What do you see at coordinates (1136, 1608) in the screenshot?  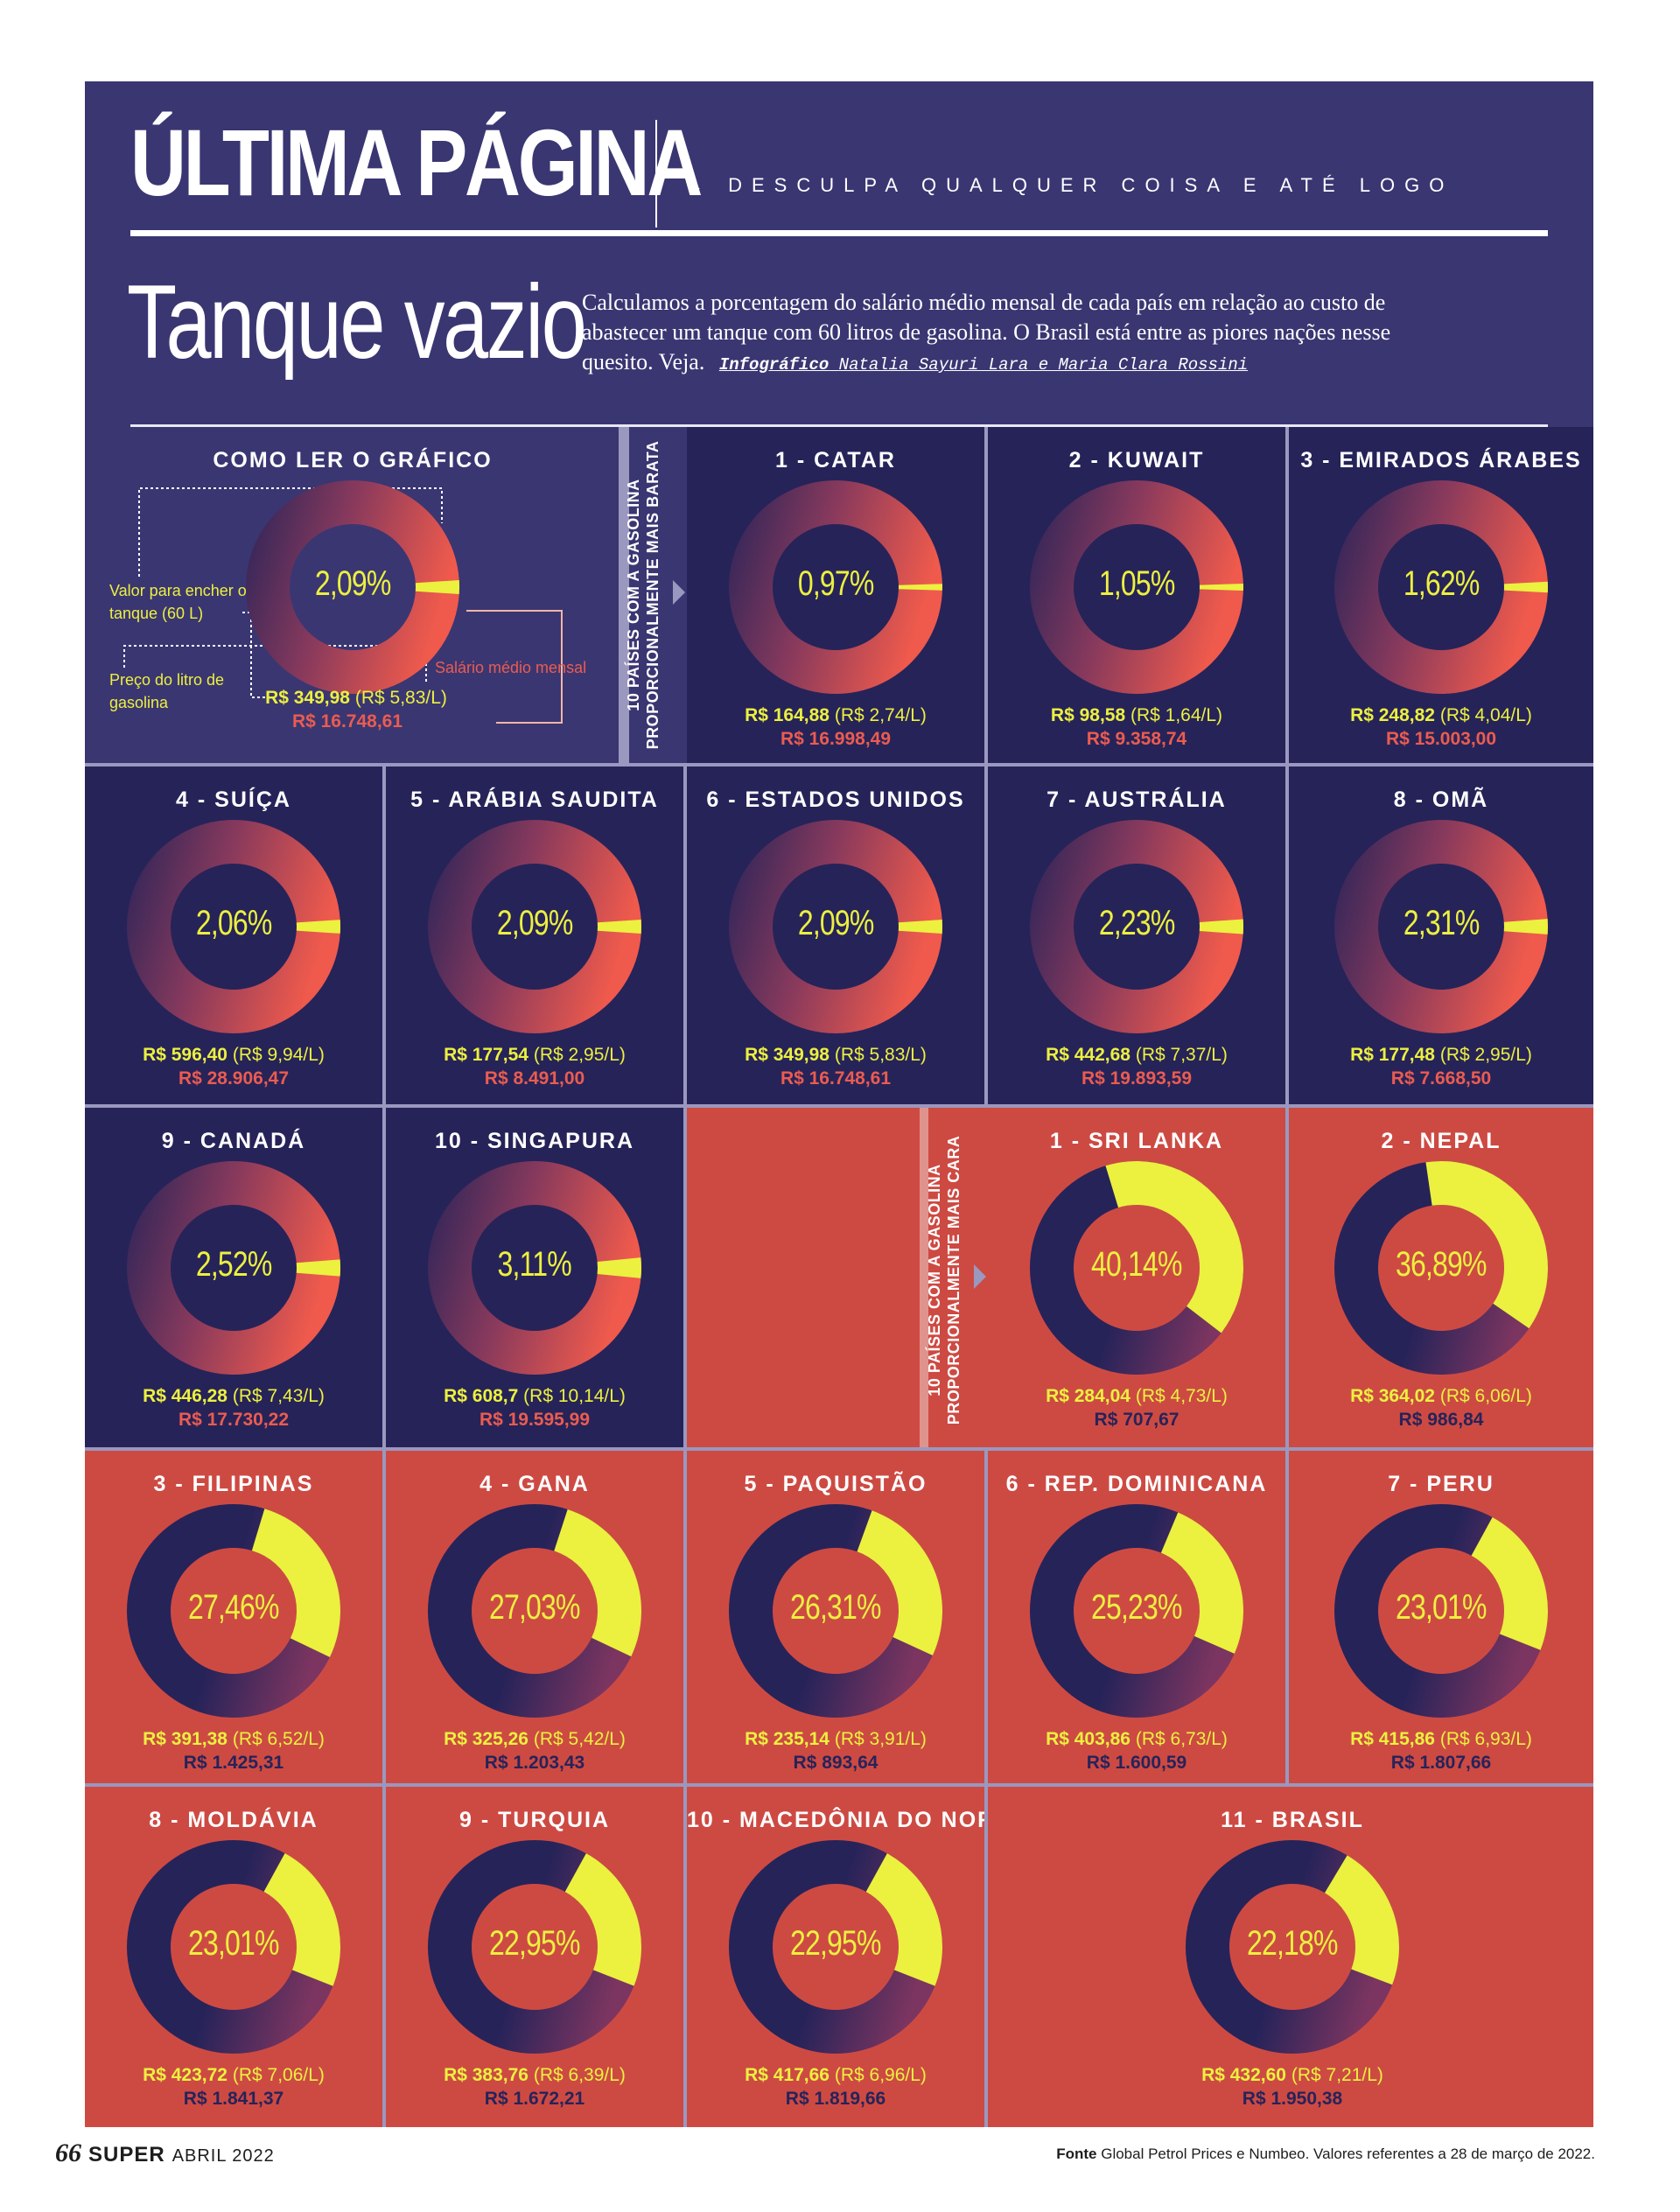 I see `percentage-label: 25,23%` at bounding box center [1136, 1608].